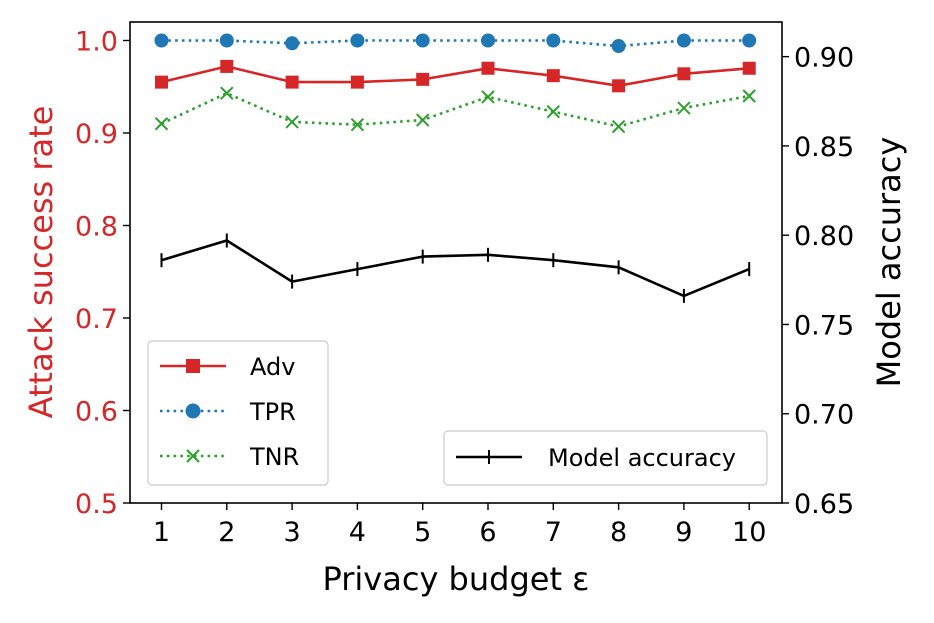  What do you see at coordinates (459, 525) in the screenshot?
I see `x-axis: 1 2 3 4 5 6 7 8 9 10` at bounding box center [459, 525].